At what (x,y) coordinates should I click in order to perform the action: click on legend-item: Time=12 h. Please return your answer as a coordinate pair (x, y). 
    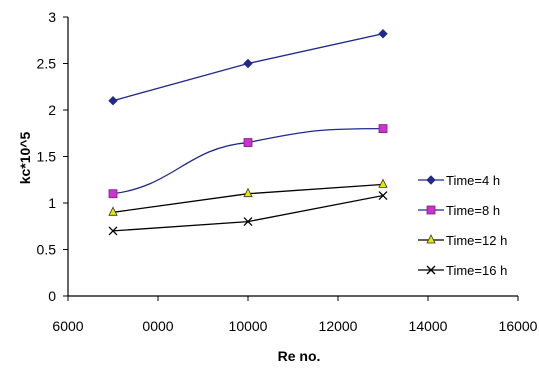
    Looking at the image, I should click on (462, 240).